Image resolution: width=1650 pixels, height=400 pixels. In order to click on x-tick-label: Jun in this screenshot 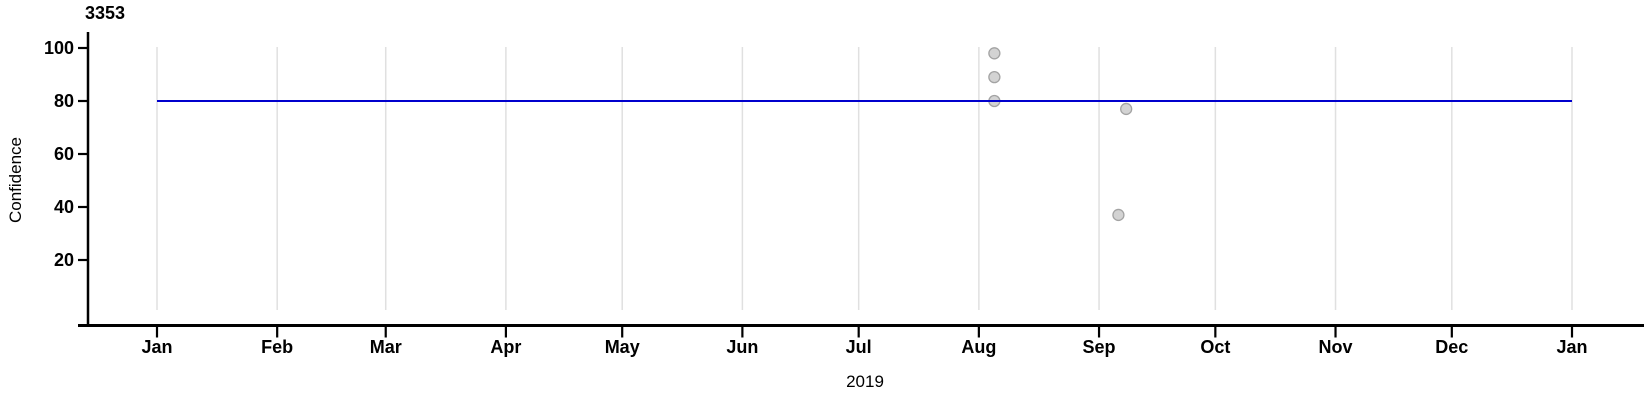, I will do `click(742, 347)`.